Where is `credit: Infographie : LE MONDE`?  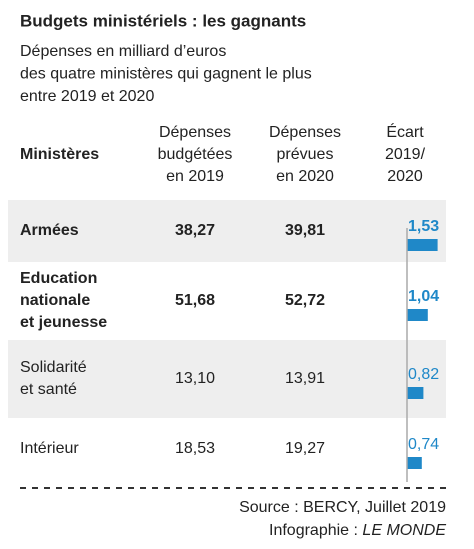 credit: Infographie : LE MONDE is located at coordinates (357, 530).